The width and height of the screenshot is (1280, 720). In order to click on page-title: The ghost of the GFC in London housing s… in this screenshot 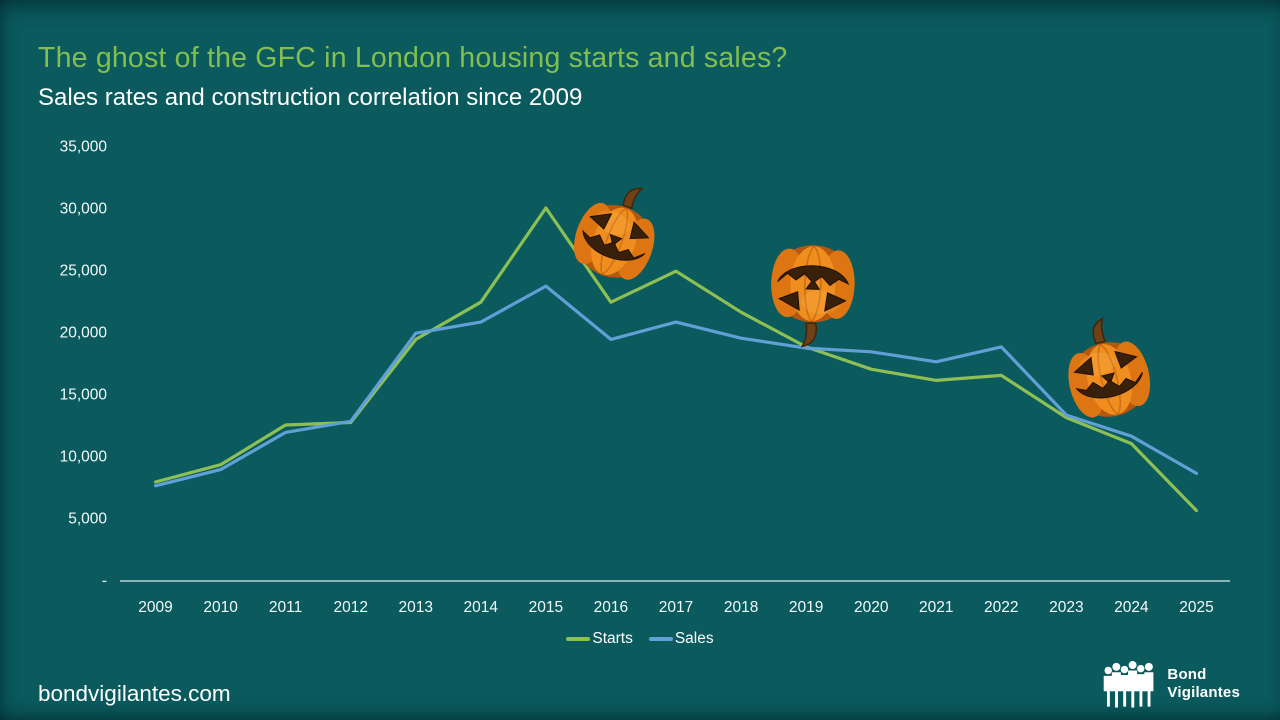, I will do `click(413, 58)`.